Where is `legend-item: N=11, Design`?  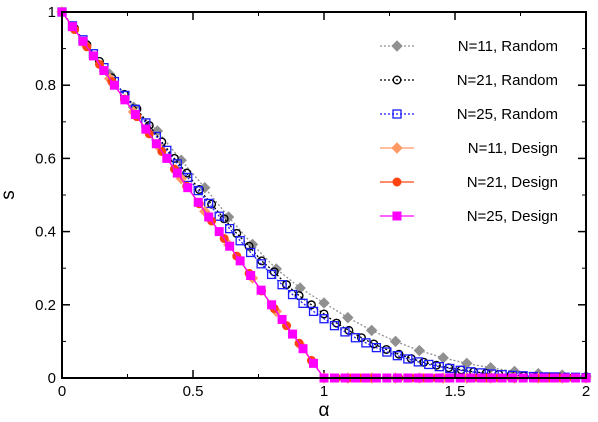
legend-item: N=11, Design is located at coordinates (469, 148).